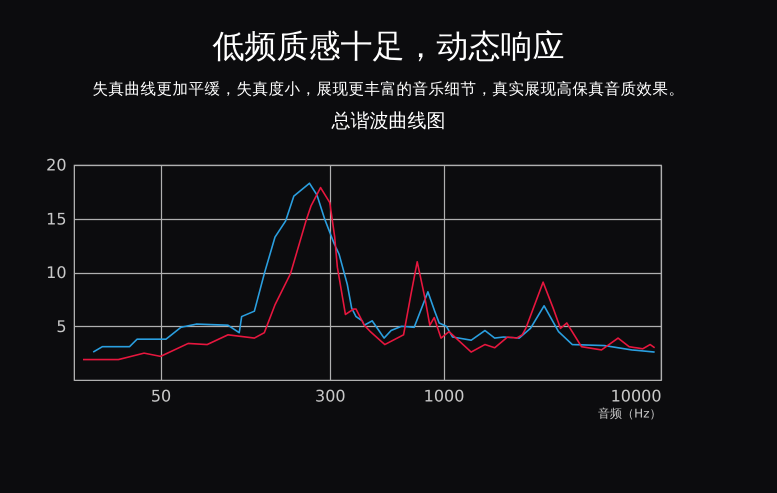 The height and width of the screenshot is (493, 777). Describe the element at coordinates (330, 396) in the screenshot. I see `x-tick-label: 300` at that location.